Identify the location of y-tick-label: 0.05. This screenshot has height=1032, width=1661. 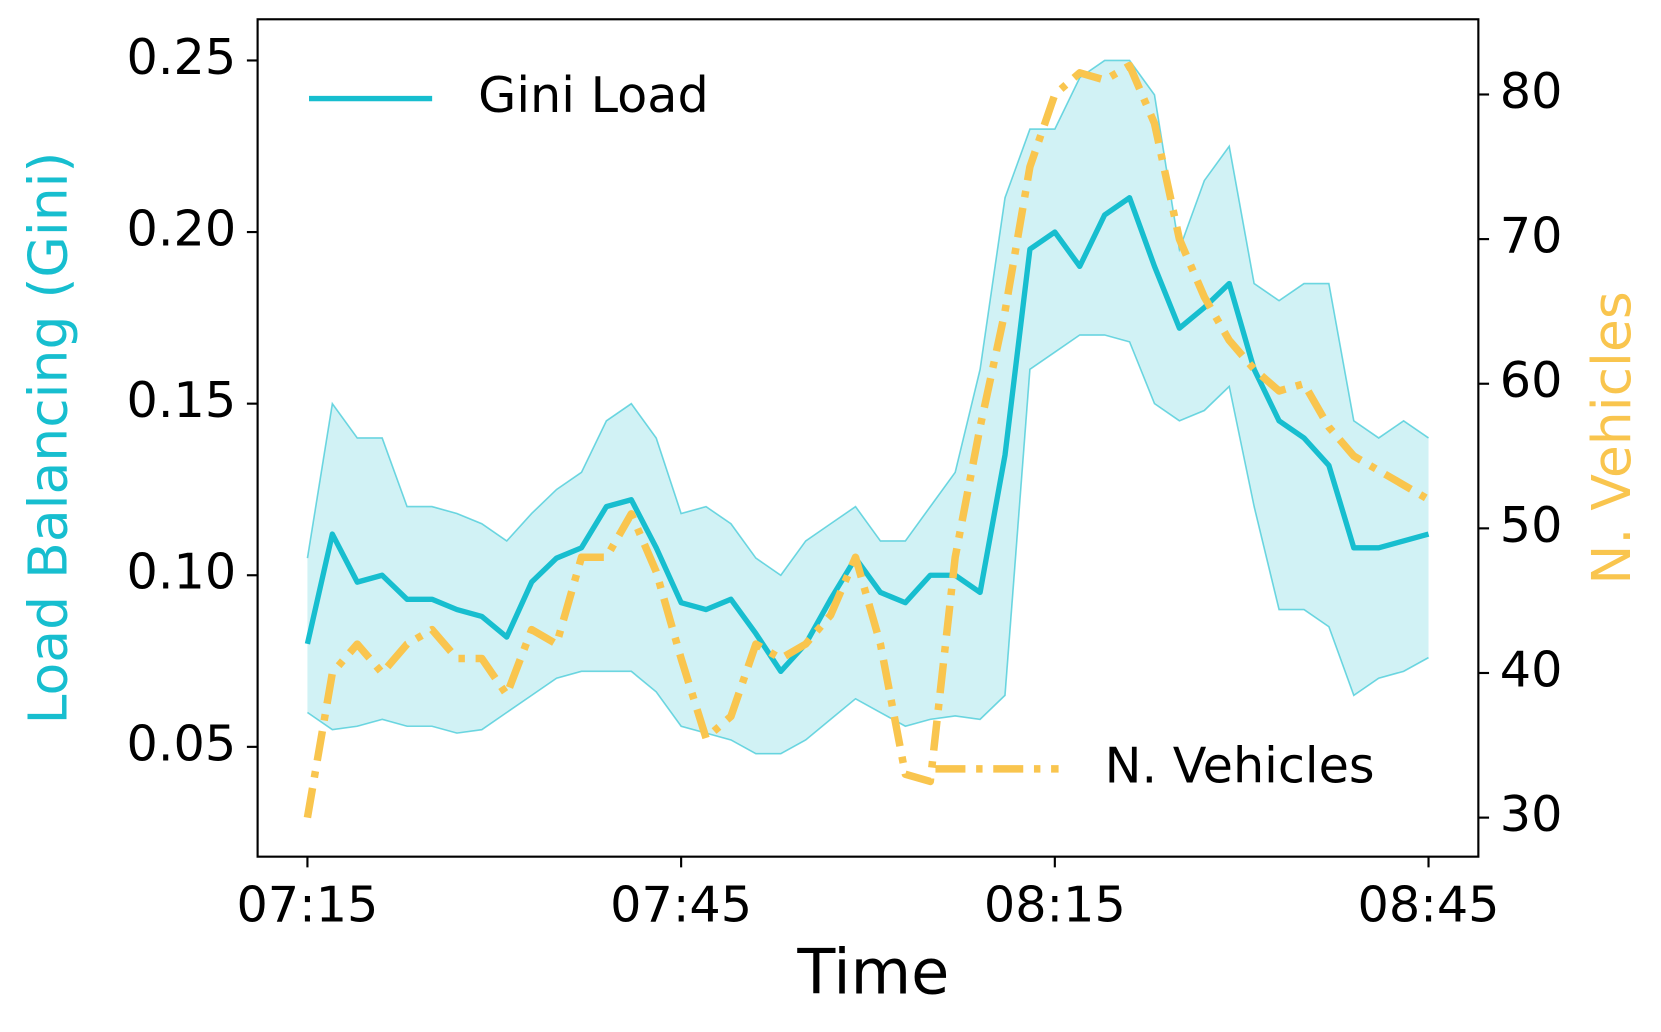
(182, 743).